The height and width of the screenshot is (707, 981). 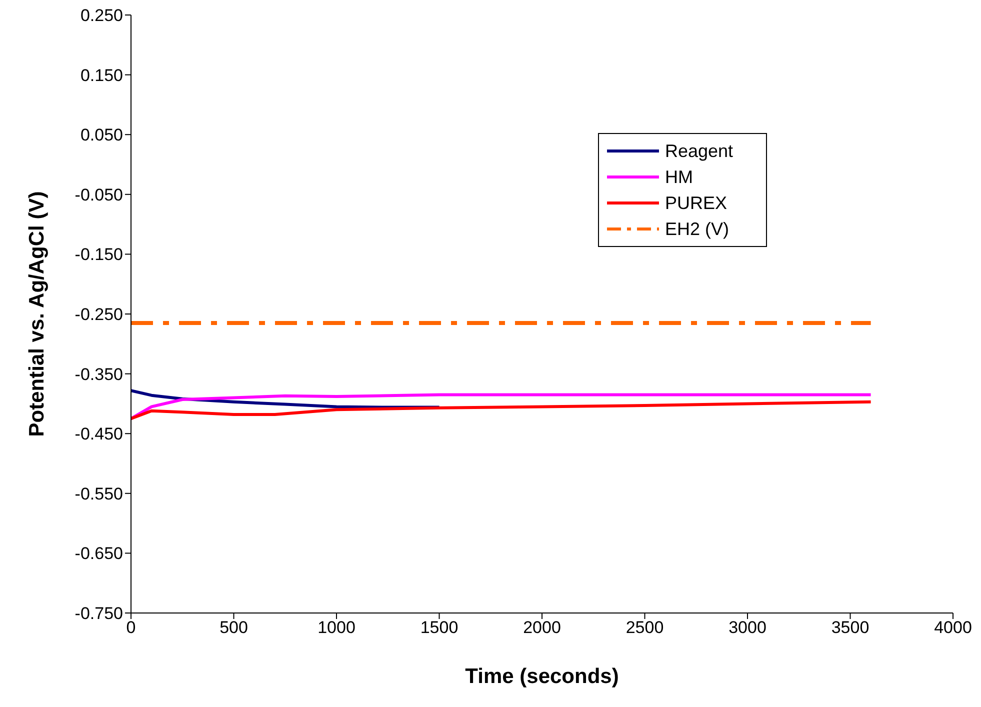 I want to click on x-tick-label: 4000, so click(x=953, y=628).